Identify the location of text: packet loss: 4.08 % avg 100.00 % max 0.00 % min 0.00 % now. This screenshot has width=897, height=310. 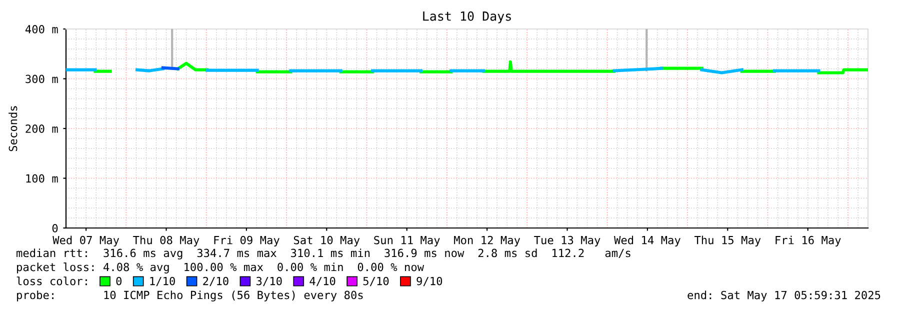
(220, 268).